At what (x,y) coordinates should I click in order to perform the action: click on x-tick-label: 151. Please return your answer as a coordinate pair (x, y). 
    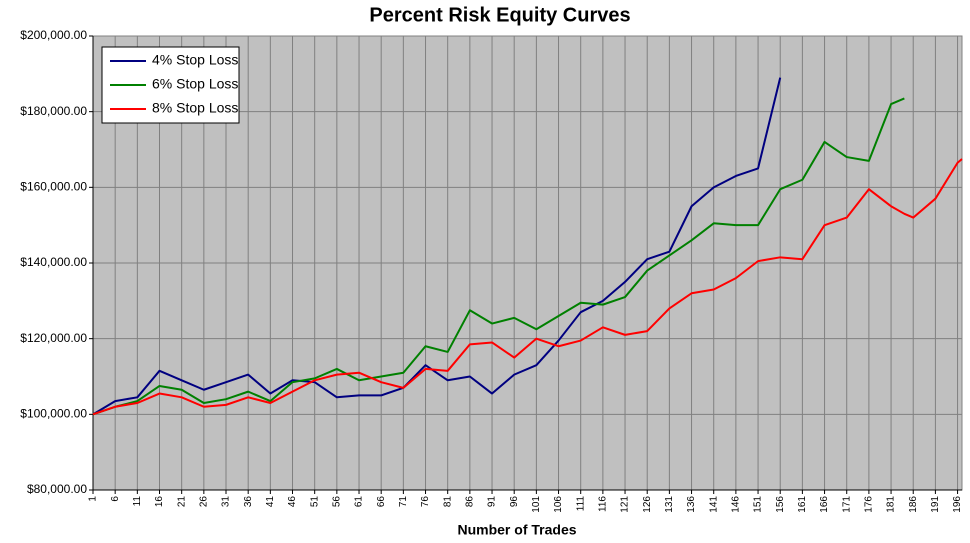
    Looking at the image, I should click on (758, 504).